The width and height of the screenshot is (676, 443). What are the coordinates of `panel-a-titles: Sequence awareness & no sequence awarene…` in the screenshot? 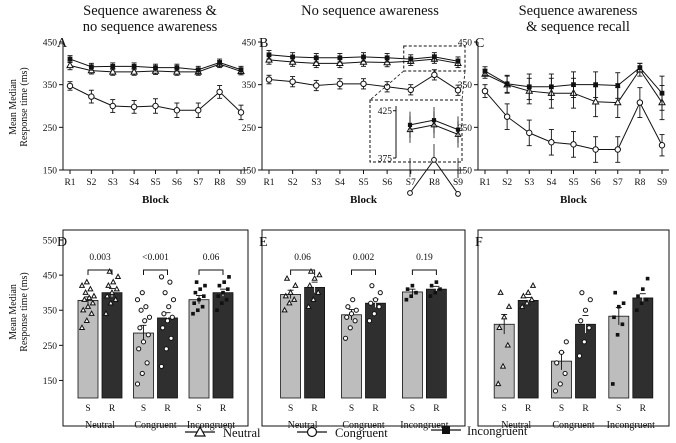 It's located at (137, 27).